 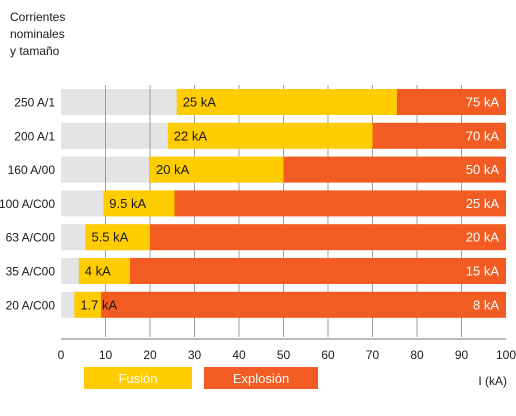 What do you see at coordinates (328, 355) in the screenshot?
I see `x-tick-label-60: 60` at bounding box center [328, 355].